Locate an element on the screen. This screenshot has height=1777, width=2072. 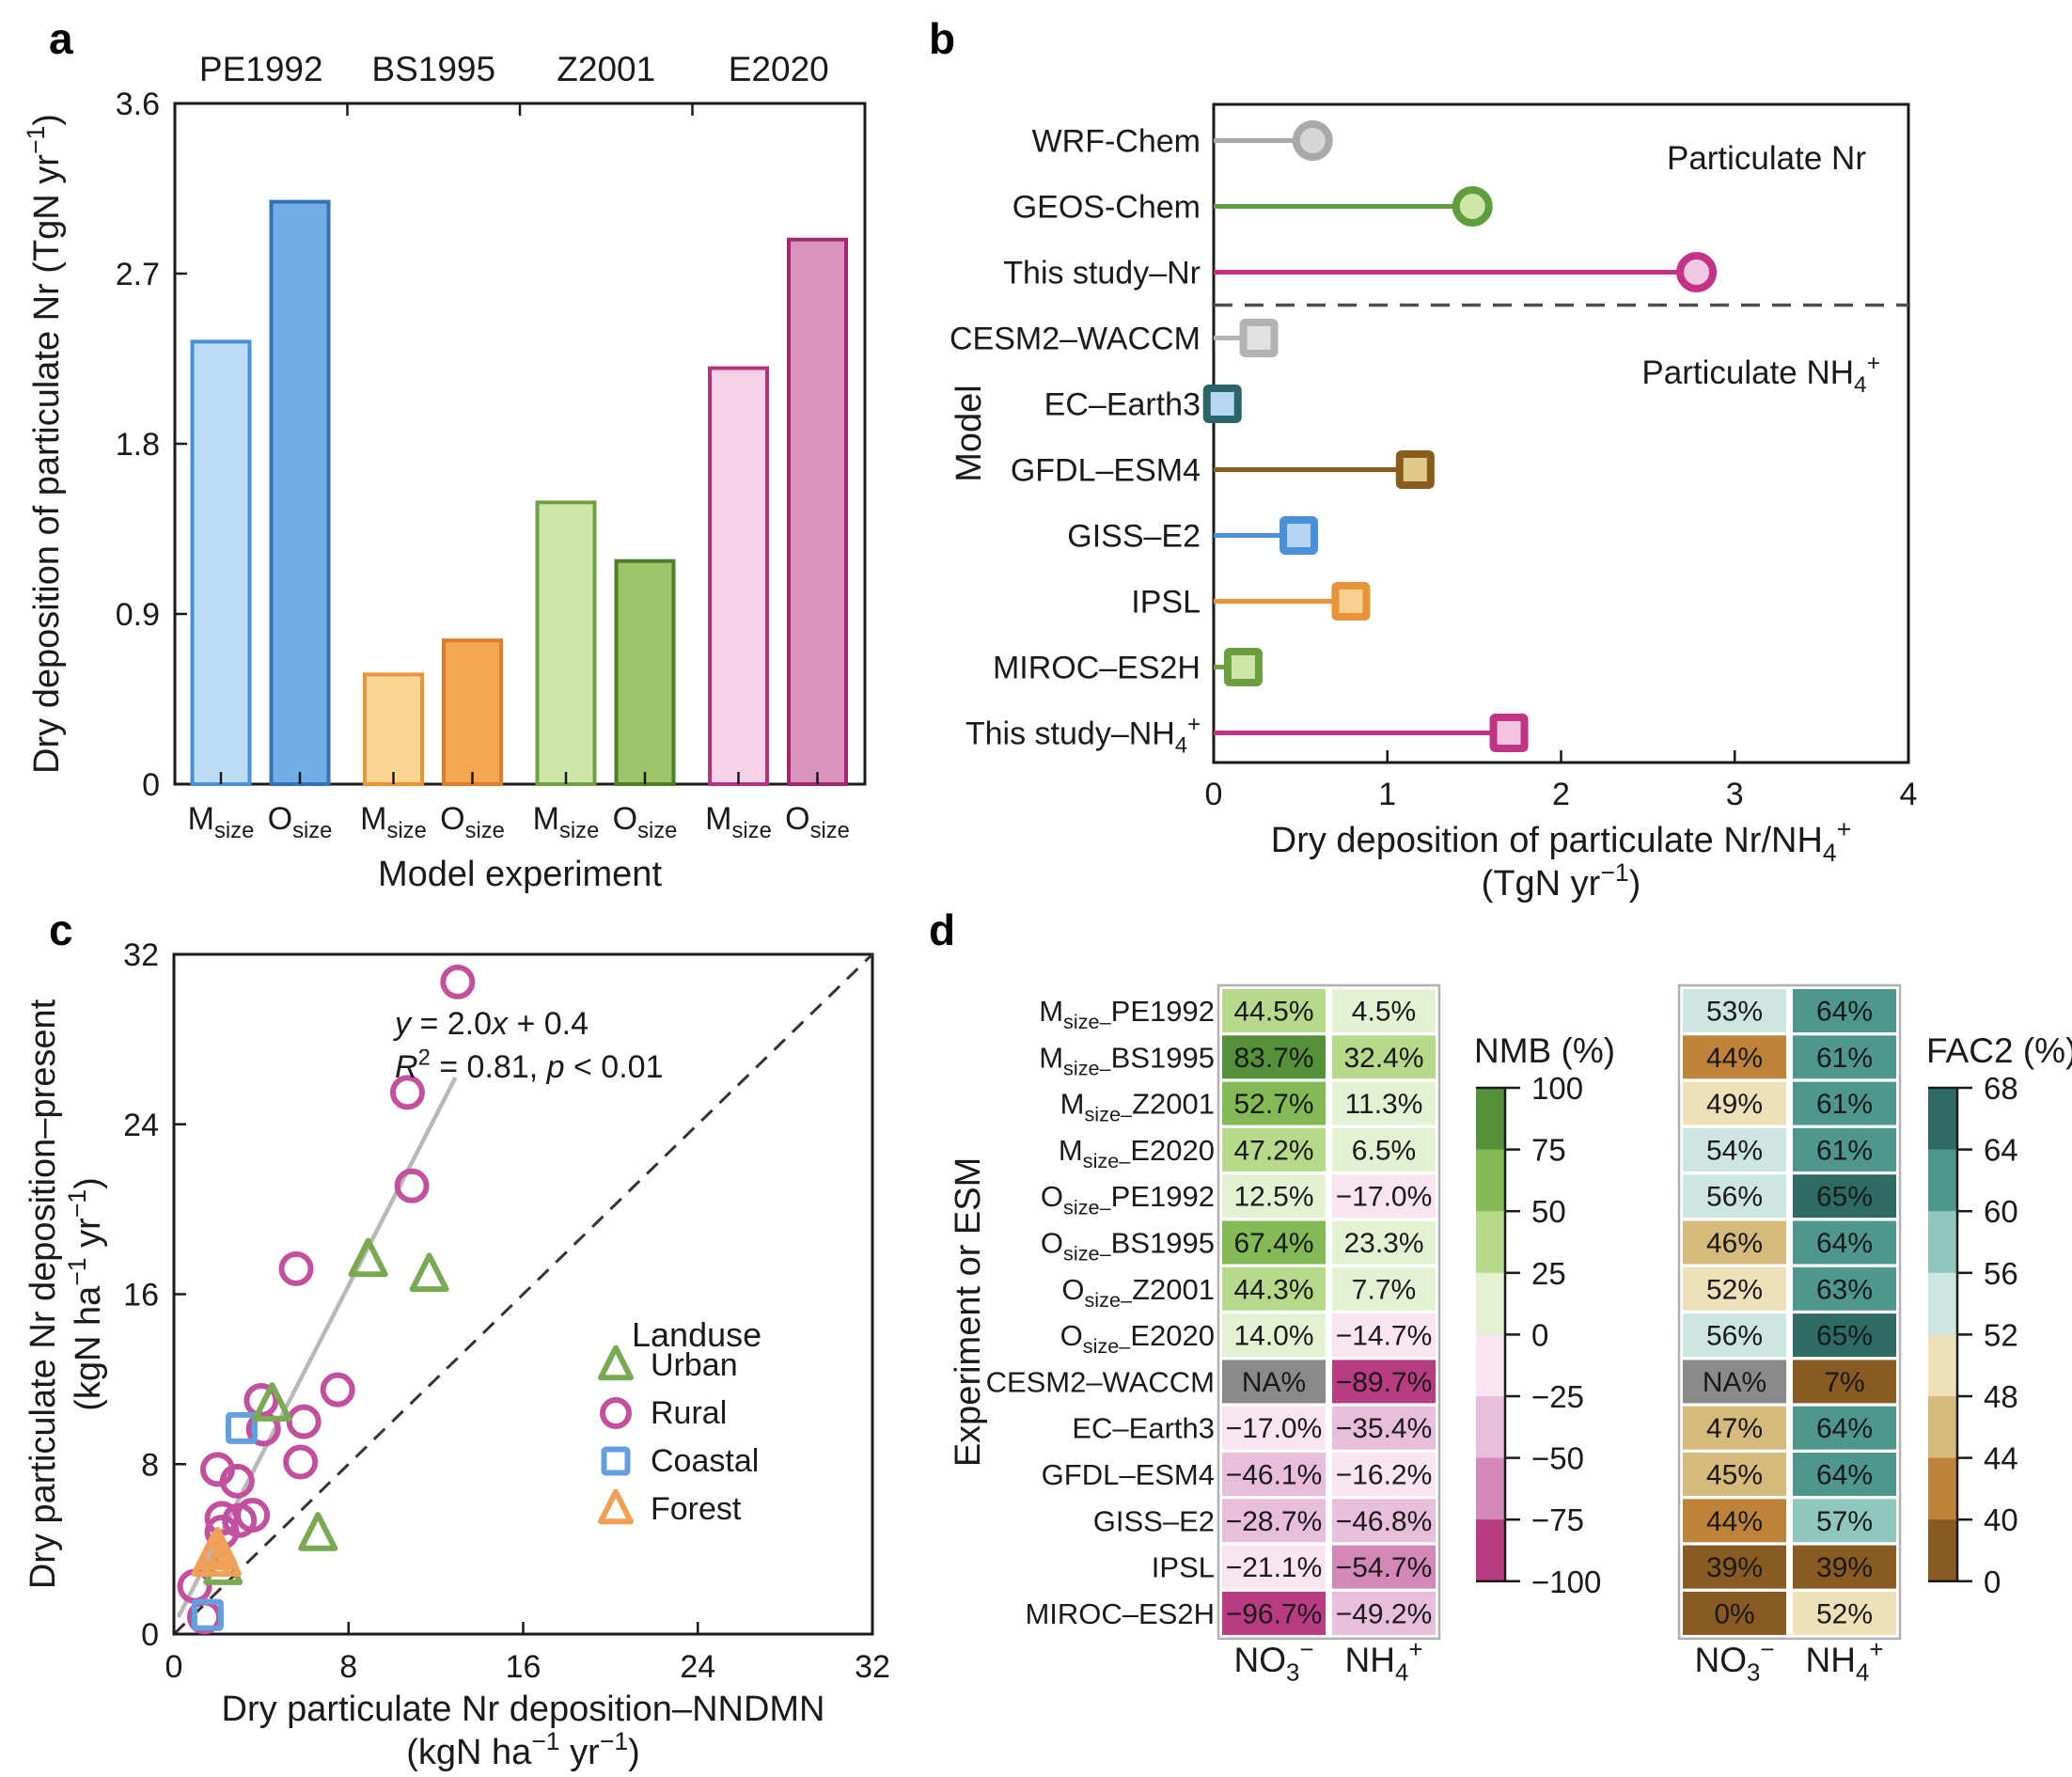
row-label: Msize–BS1995 is located at coordinates (1127, 1060).